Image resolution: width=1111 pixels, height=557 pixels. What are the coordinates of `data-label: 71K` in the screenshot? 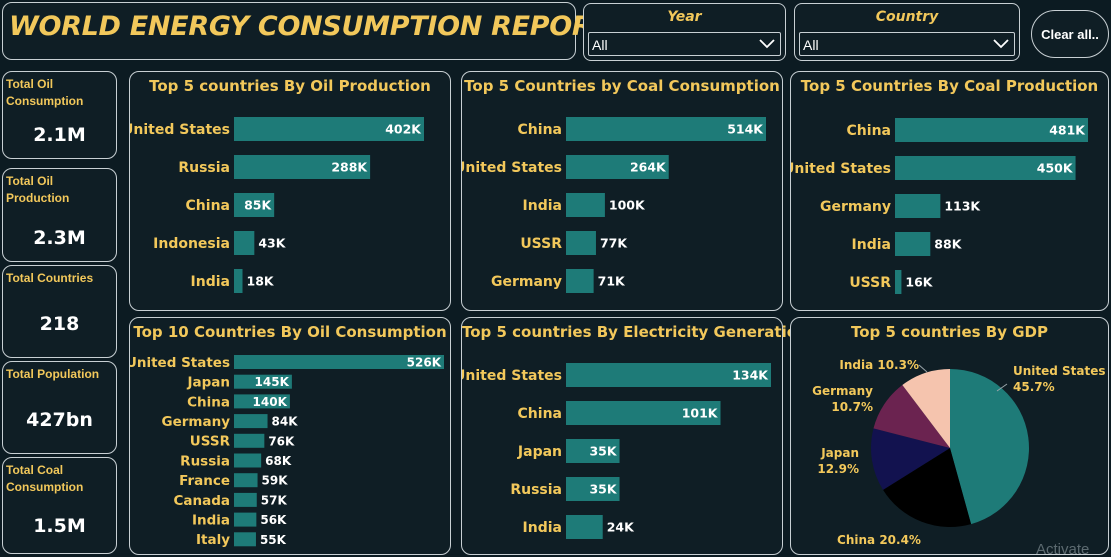 It's located at (612, 281).